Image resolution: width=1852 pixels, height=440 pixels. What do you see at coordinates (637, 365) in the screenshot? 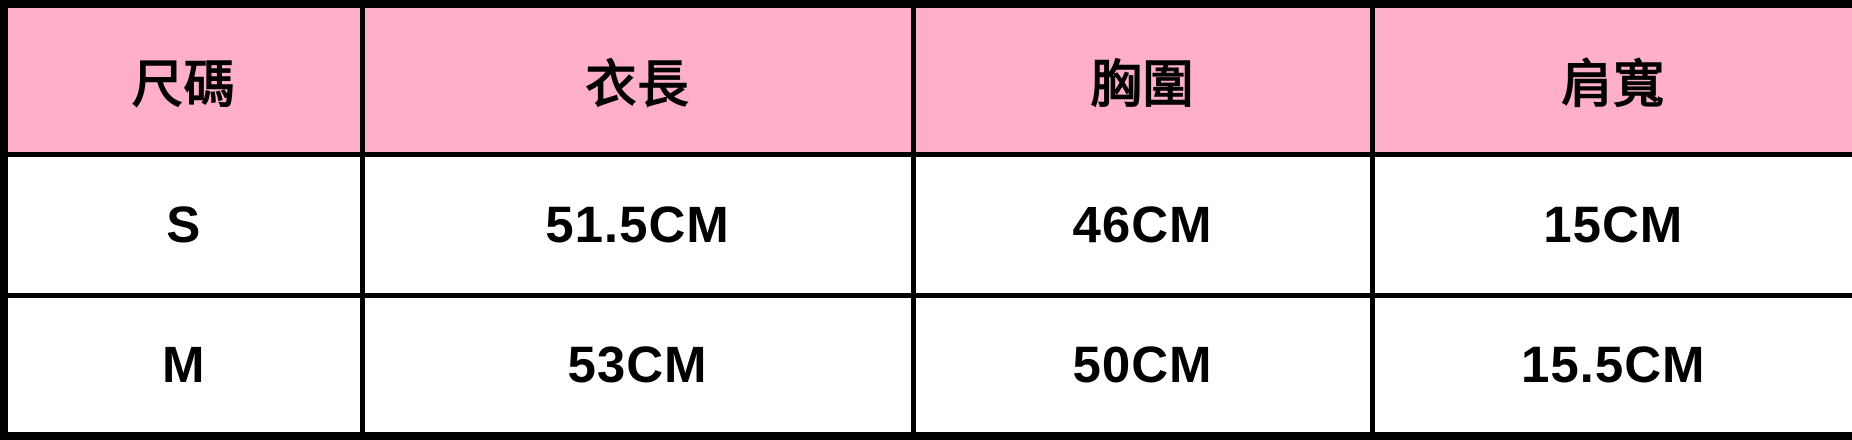
I see `cell-garment-length-m: 53CM` at bounding box center [637, 365].